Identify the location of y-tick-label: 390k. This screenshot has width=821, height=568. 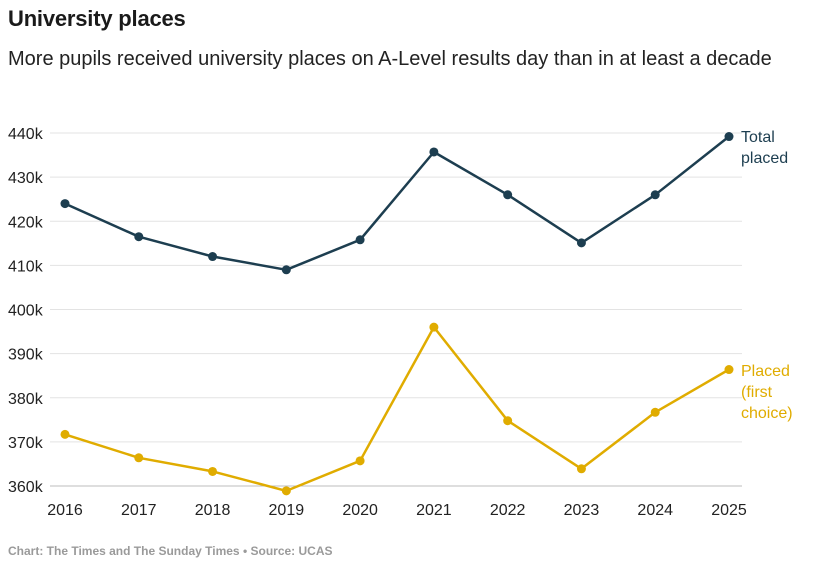
(26, 355).